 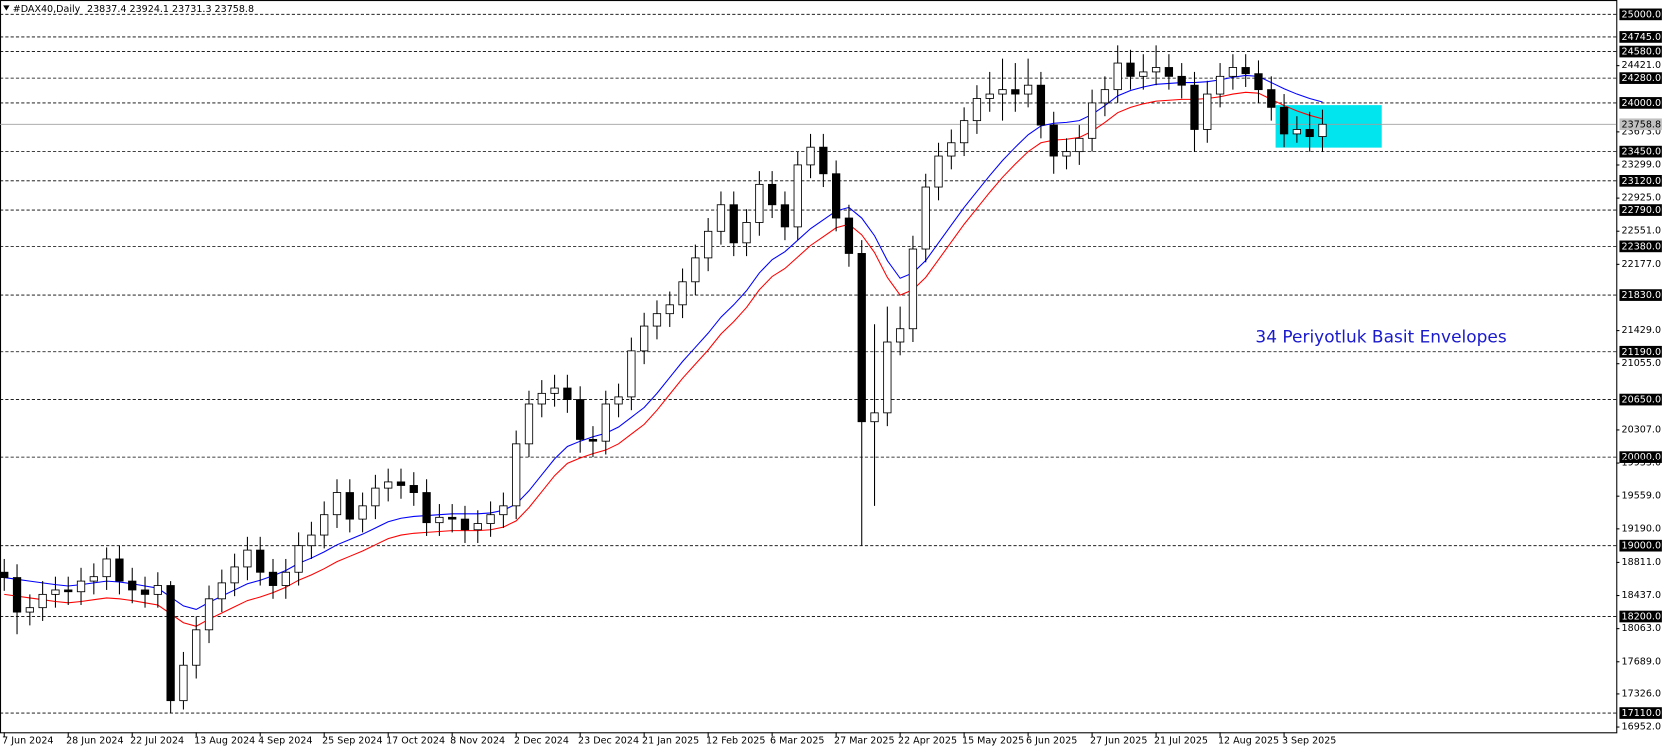 What do you see at coordinates (608, 740) in the screenshot?
I see `x-tick-label: 23 Dec 2024` at bounding box center [608, 740].